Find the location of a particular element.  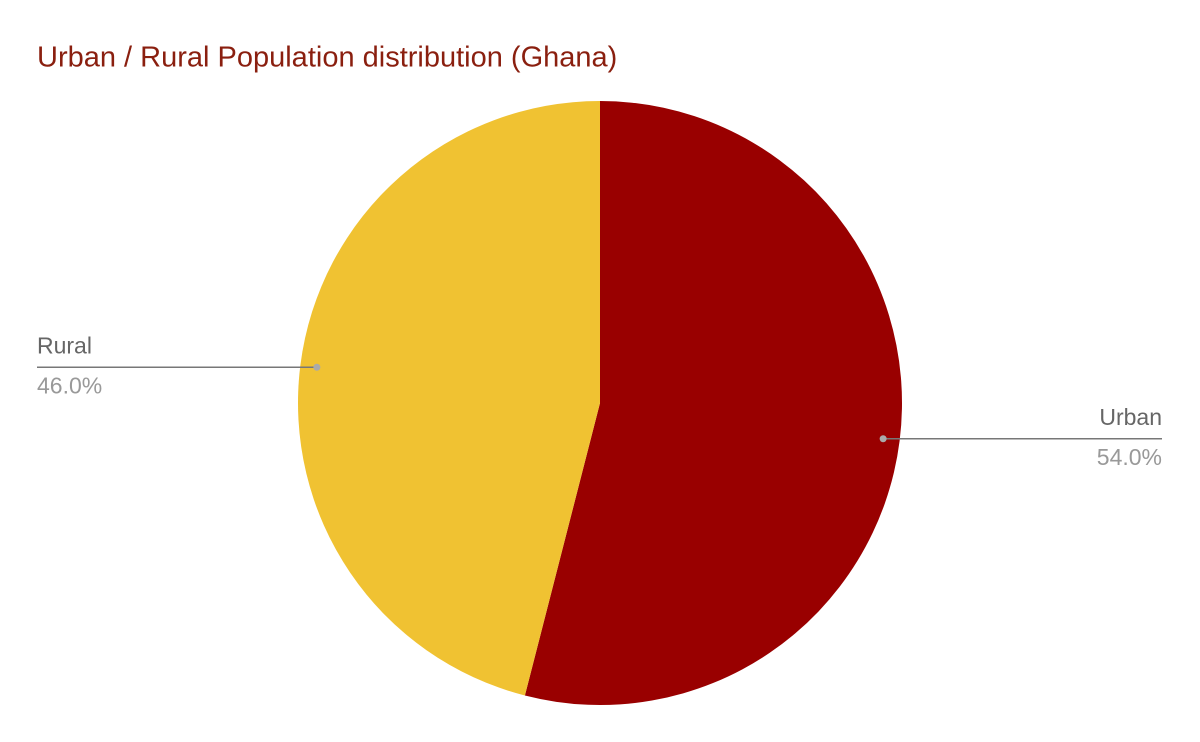

slice-value-label: 54.0% is located at coordinates (1129, 457).